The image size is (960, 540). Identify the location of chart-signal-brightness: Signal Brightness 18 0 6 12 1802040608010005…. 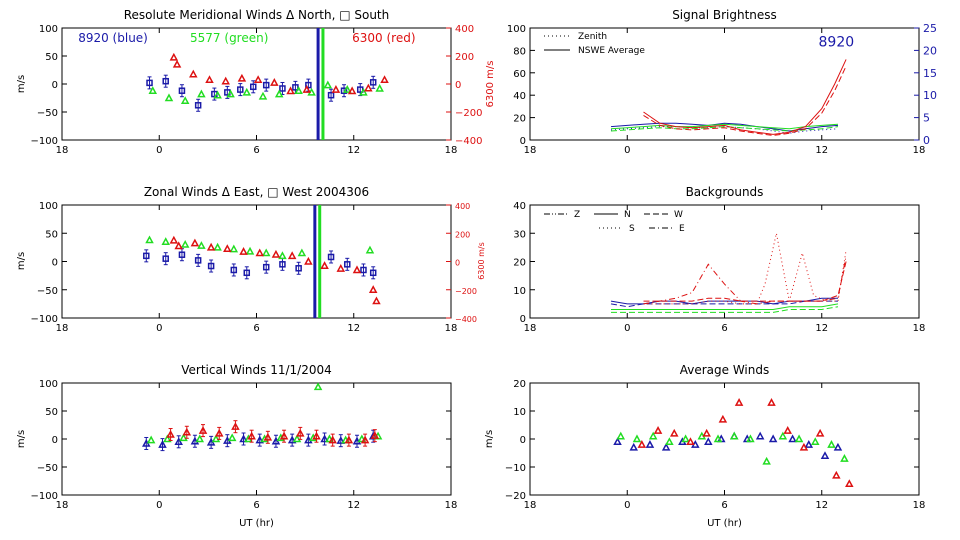
(722, 82).